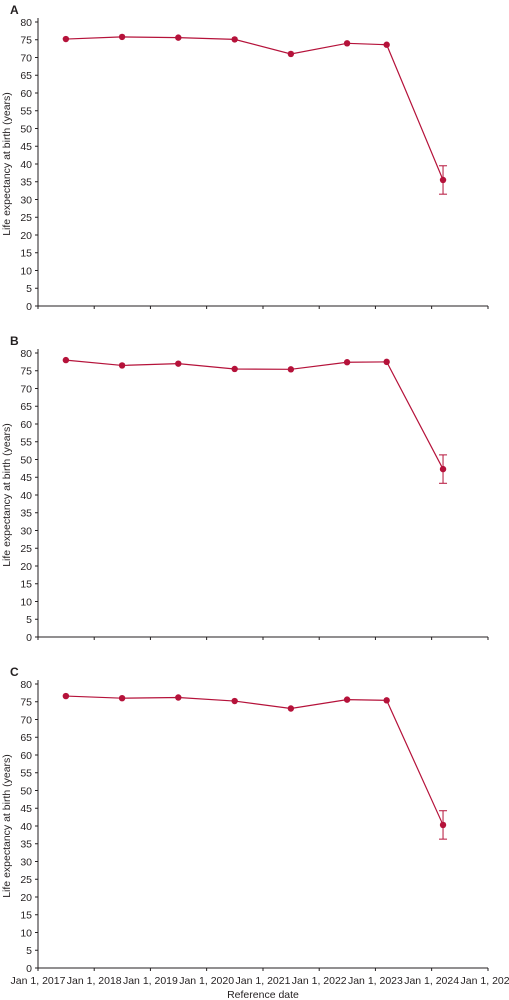  I want to click on x-tick-label: Jan 1, 2022, so click(319, 981).